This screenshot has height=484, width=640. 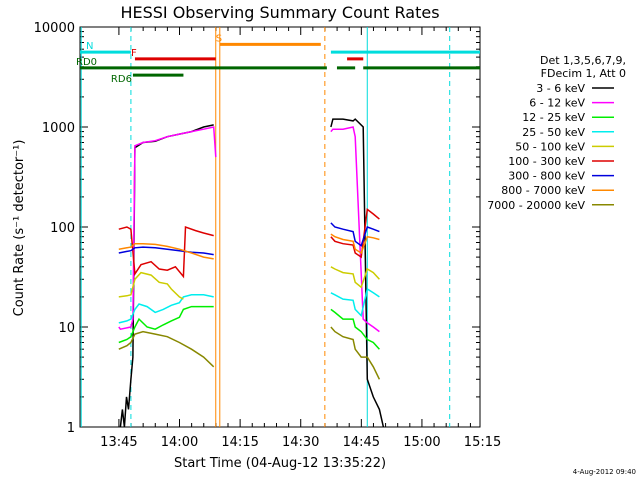 I want to click on x-tick-label: 15:15, so click(x=482, y=442).